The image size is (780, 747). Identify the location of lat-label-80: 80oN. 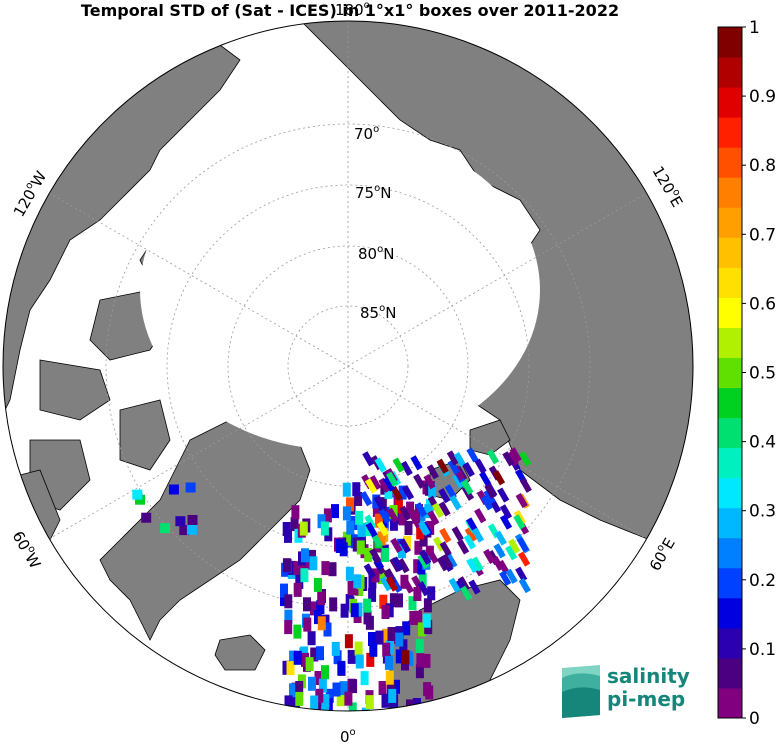
(376, 253).